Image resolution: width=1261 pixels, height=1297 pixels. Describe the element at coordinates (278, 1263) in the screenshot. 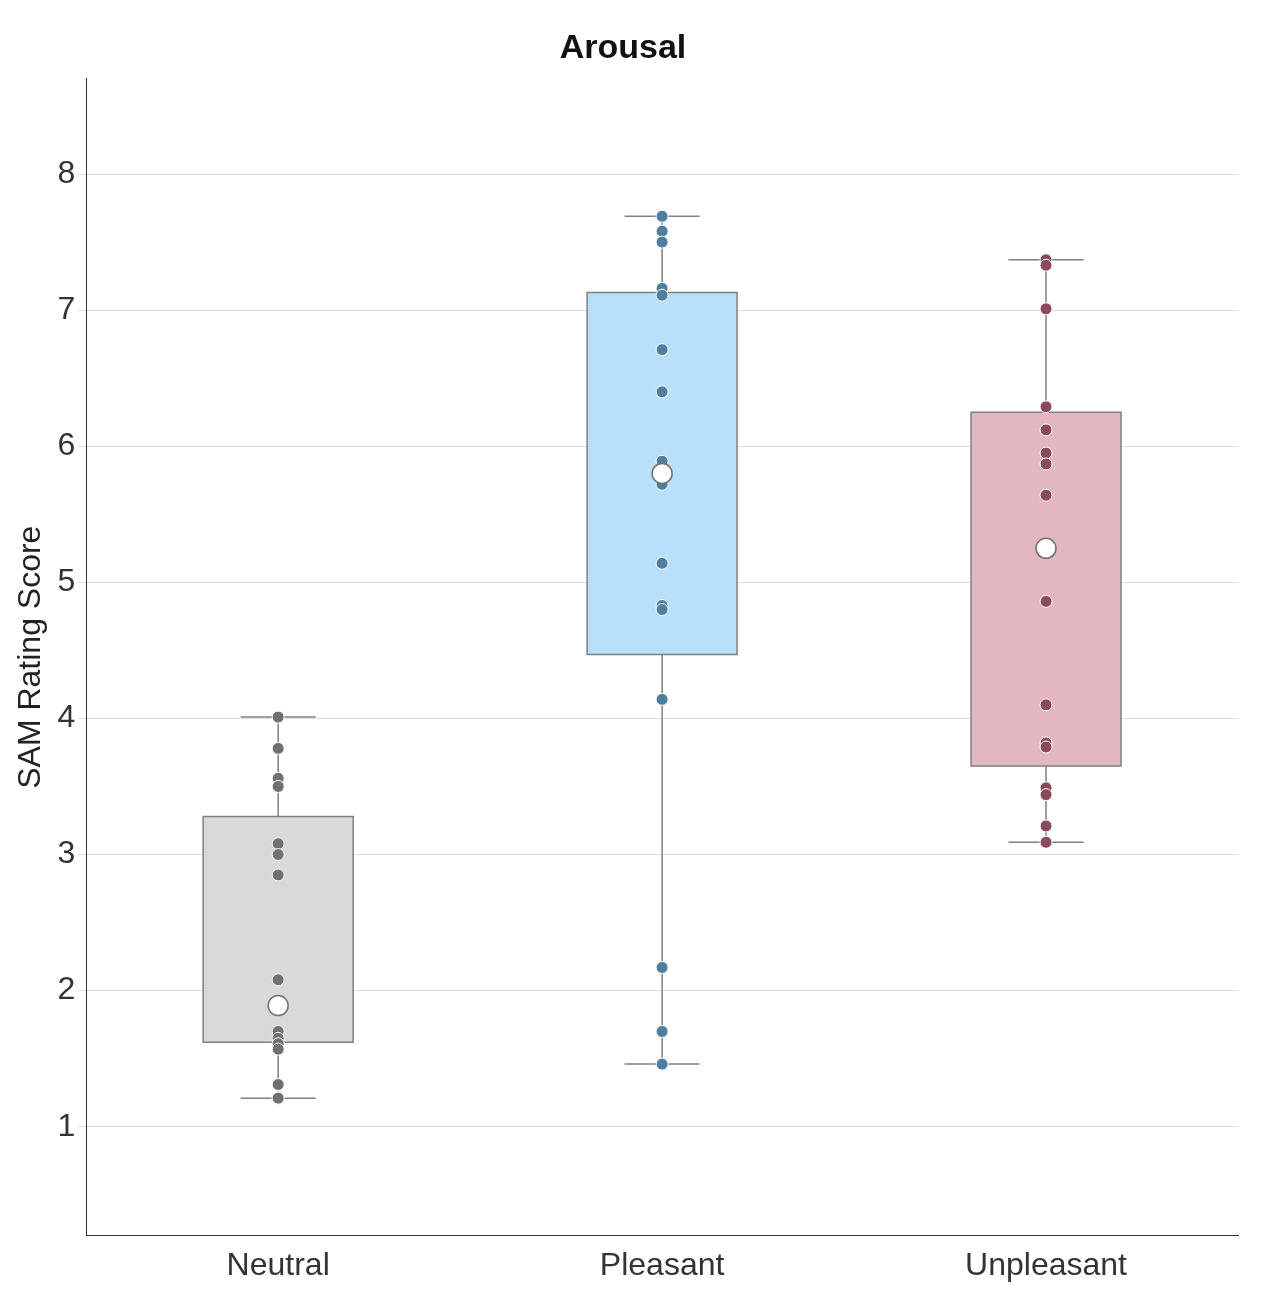

I see `x-tick-label: Neutral` at that location.